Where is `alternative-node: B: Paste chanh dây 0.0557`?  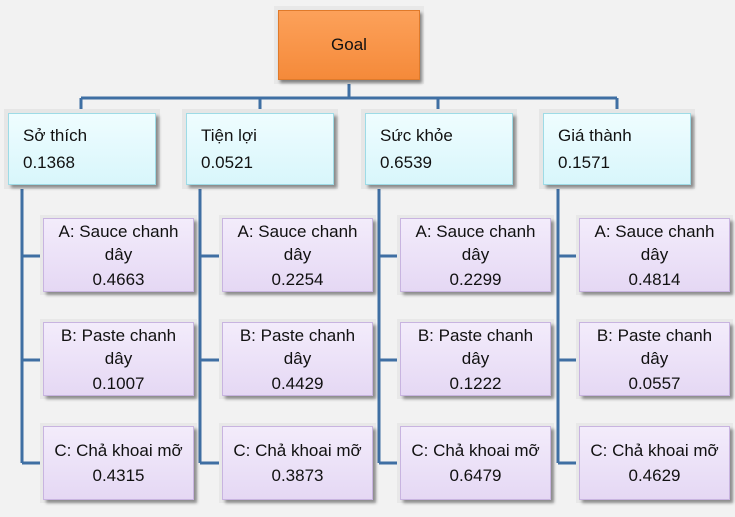
alternative-node: B: Paste chanh dây 0.0557 is located at coordinates (654, 359).